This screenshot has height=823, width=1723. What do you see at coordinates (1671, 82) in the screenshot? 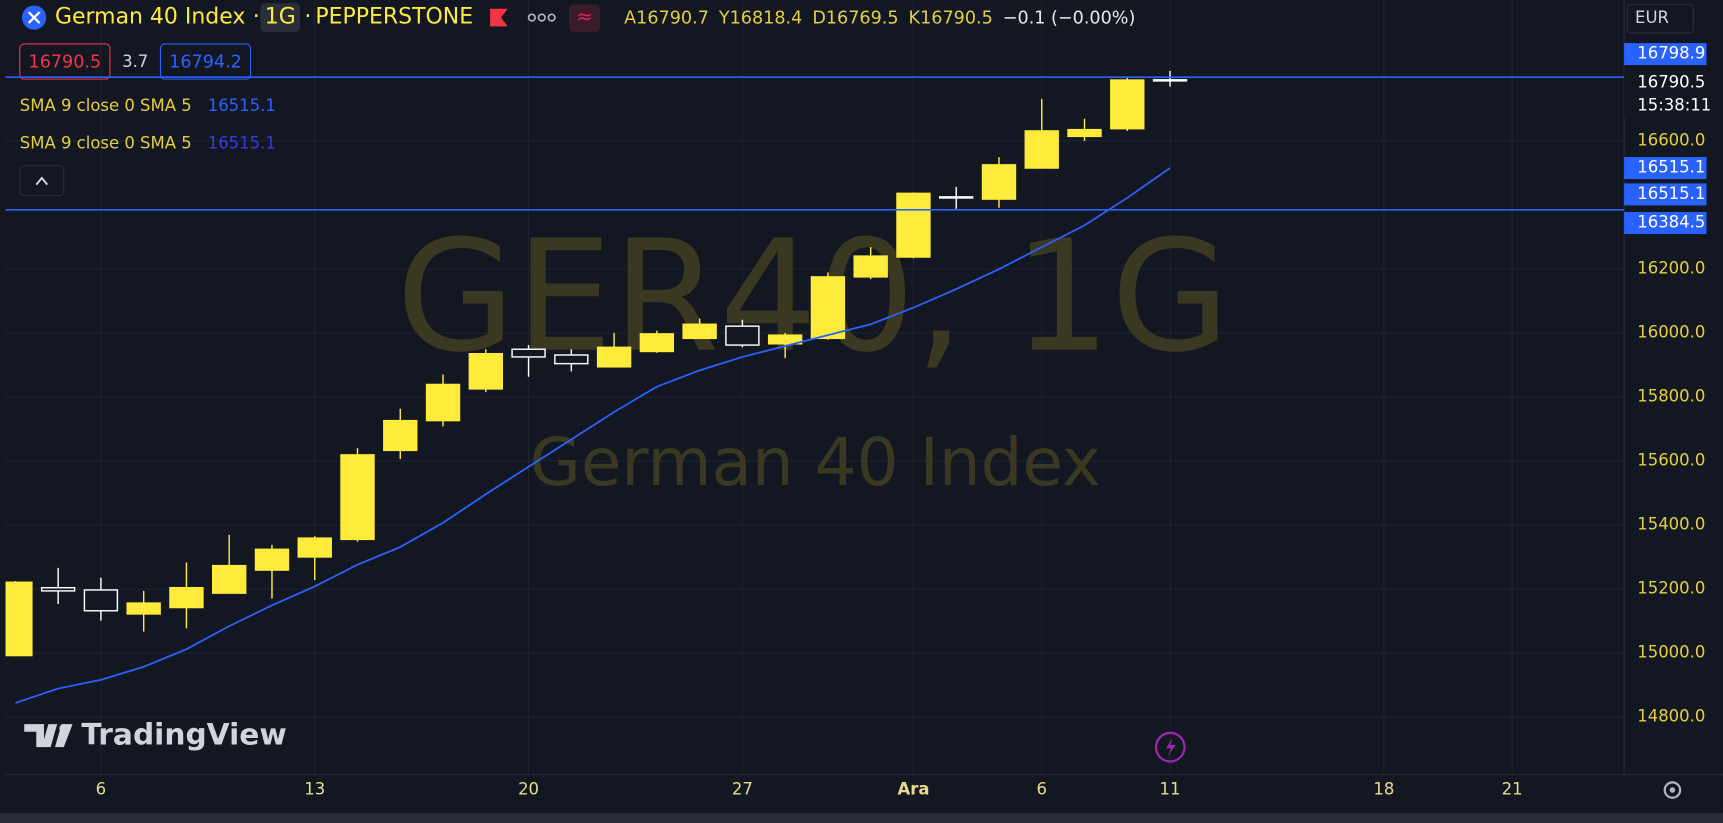
I see `last-price-label: 16790.5` at bounding box center [1671, 82].